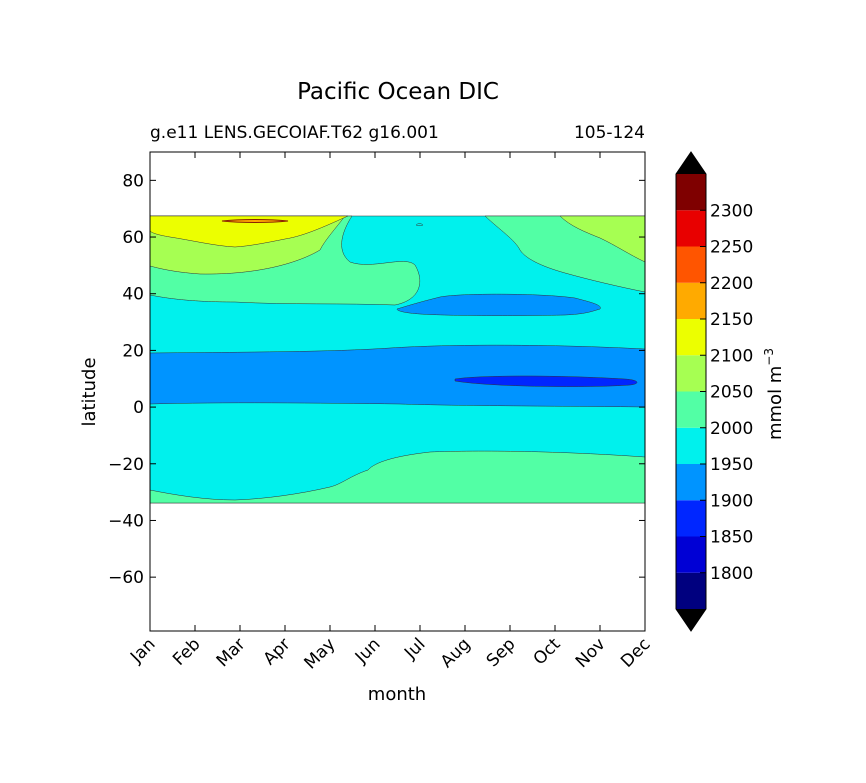  I want to click on colorbar-tick-label: 2250, so click(731, 248).